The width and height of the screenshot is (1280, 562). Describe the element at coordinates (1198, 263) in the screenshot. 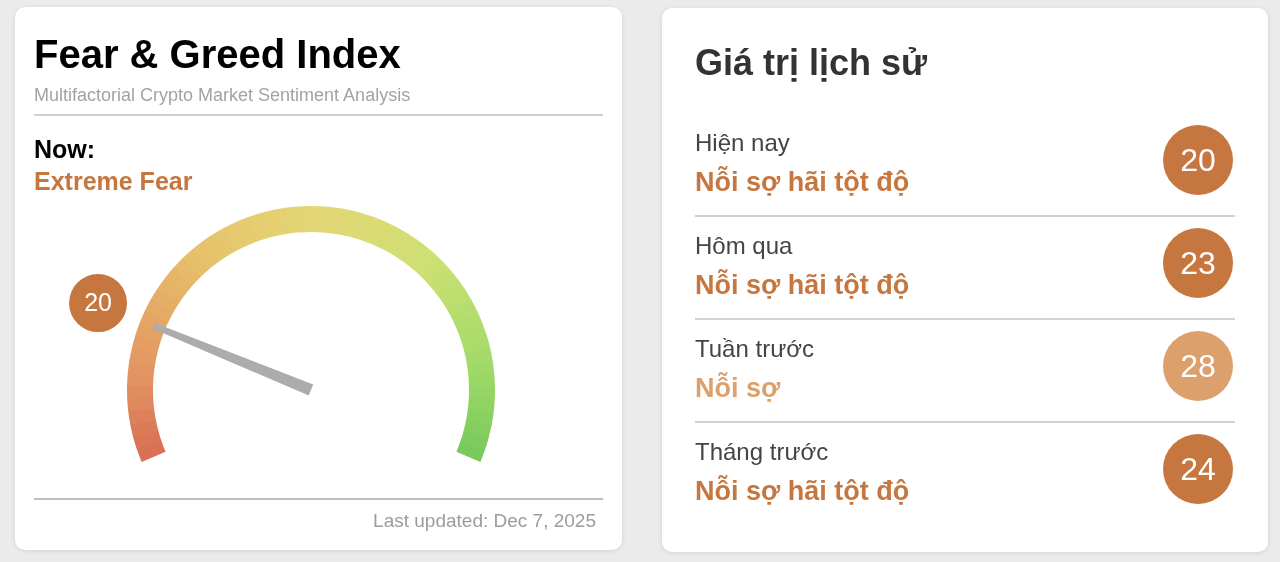

I see `data-label: 23` at that location.